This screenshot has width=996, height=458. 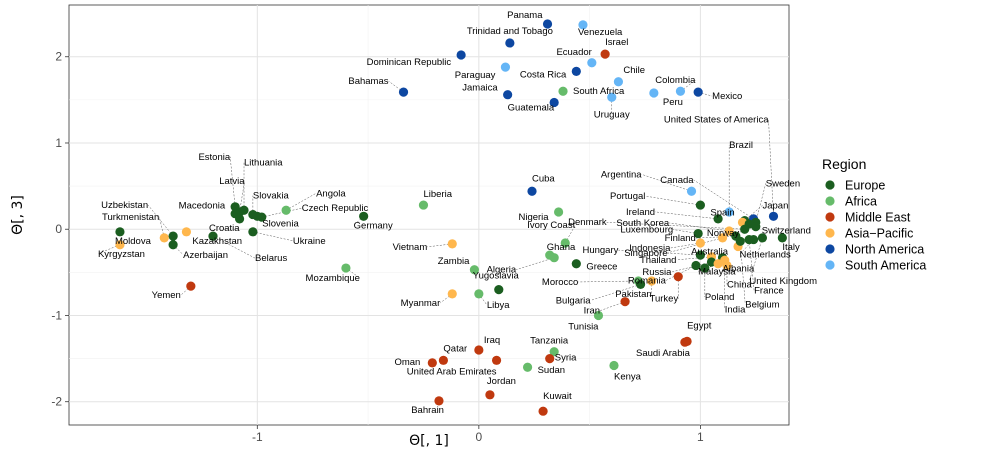 What do you see at coordinates (257, 437) in the screenshot?
I see `x-tick-label: -1` at bounding box center [257, 437].